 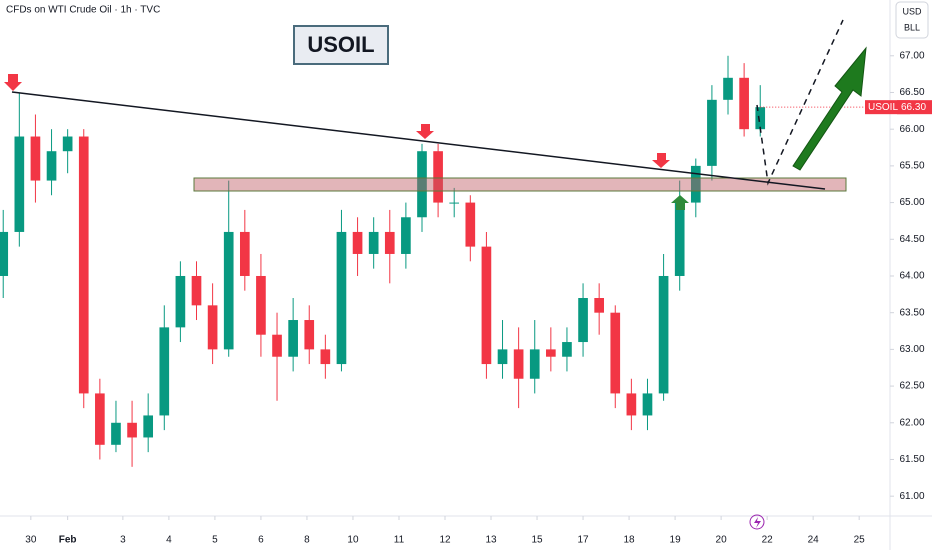 I want to click on chart-title: CFDs on WTI Crude Oil · 1h · TVC, so click(x=83, y=10).